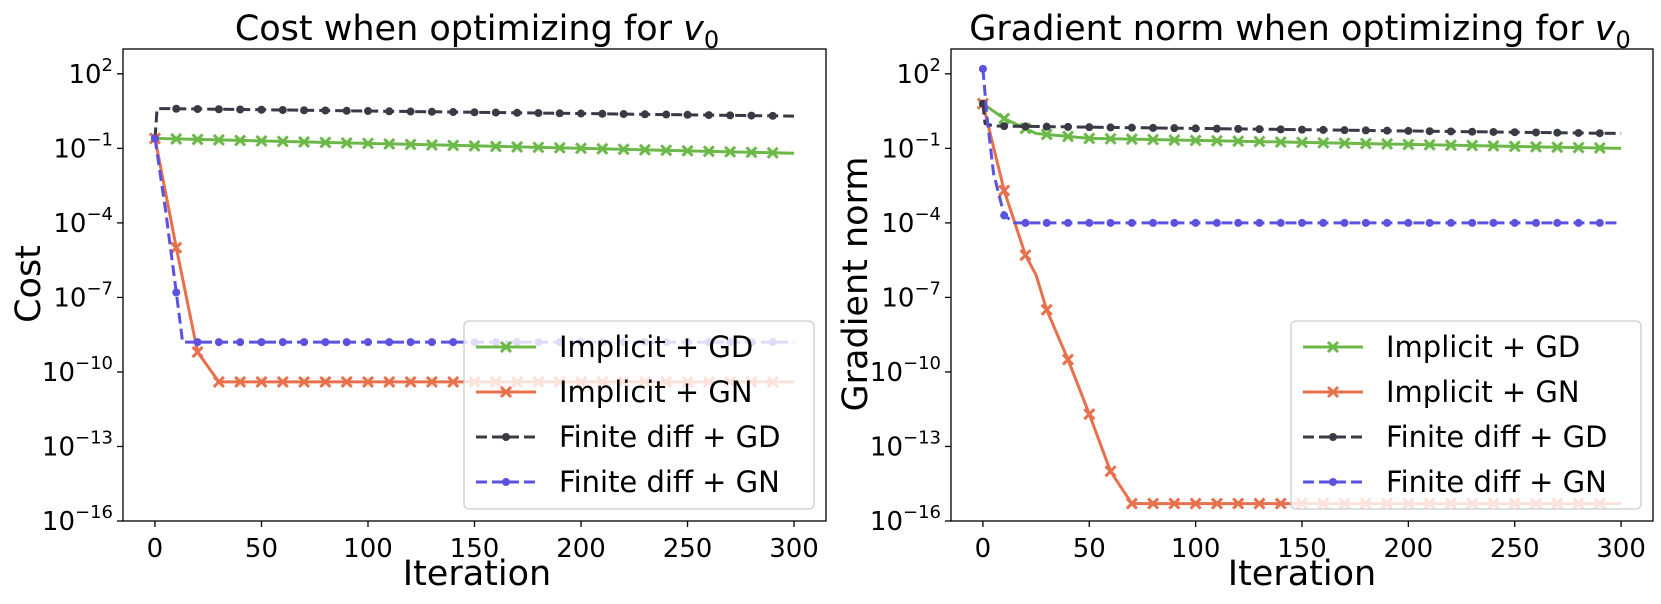  Describe the element at coordinates (155, 549) in the screenshot. I see `cost-x-tick-label: 0` at that location.